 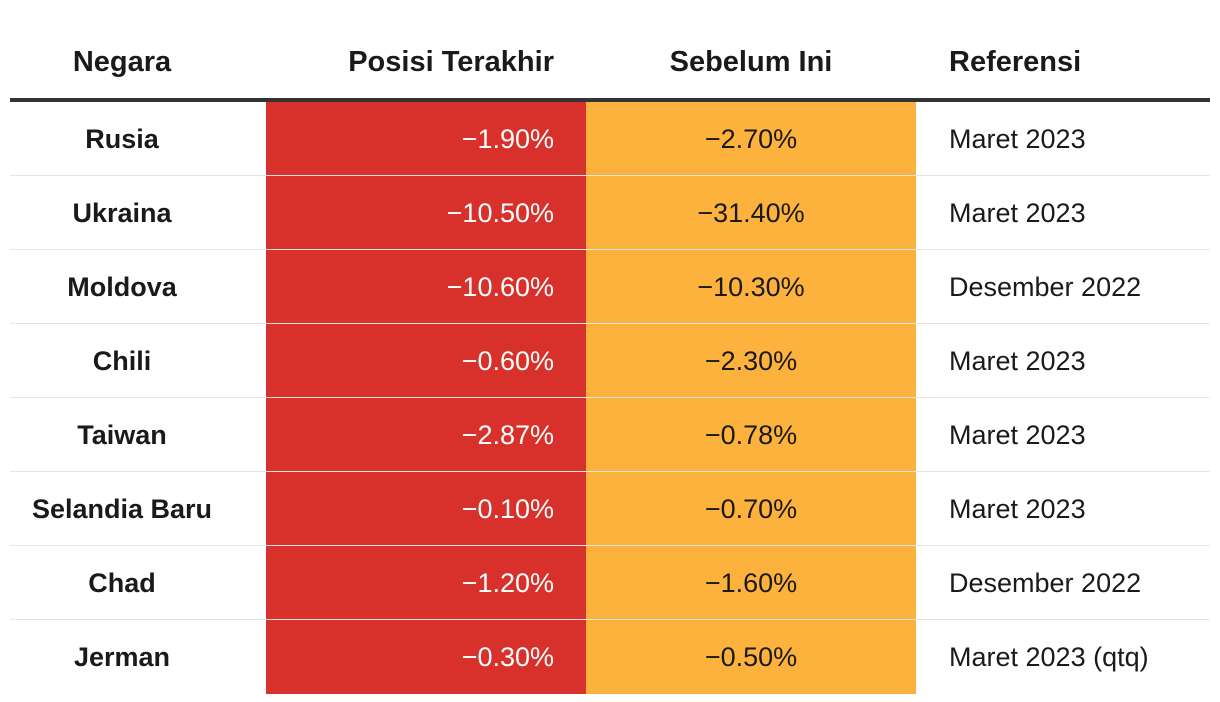 What do you see at coordinates (426, 583) in the screenshot?
I see `cell-latest-position: −1.20%` at bounding box center [426, 583].